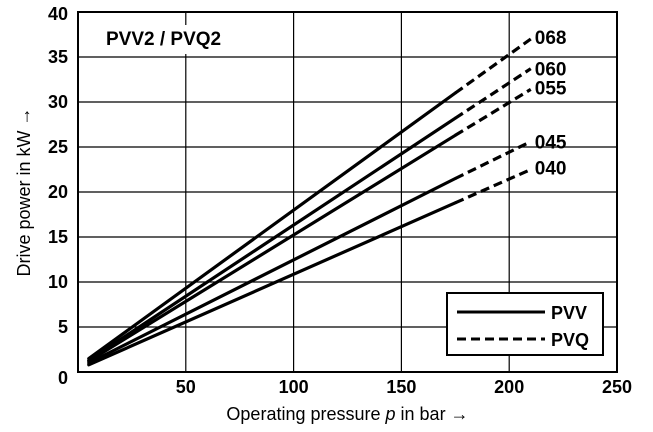 The image size is (653, 432). I want to click on legend-box, so click(525, 324).